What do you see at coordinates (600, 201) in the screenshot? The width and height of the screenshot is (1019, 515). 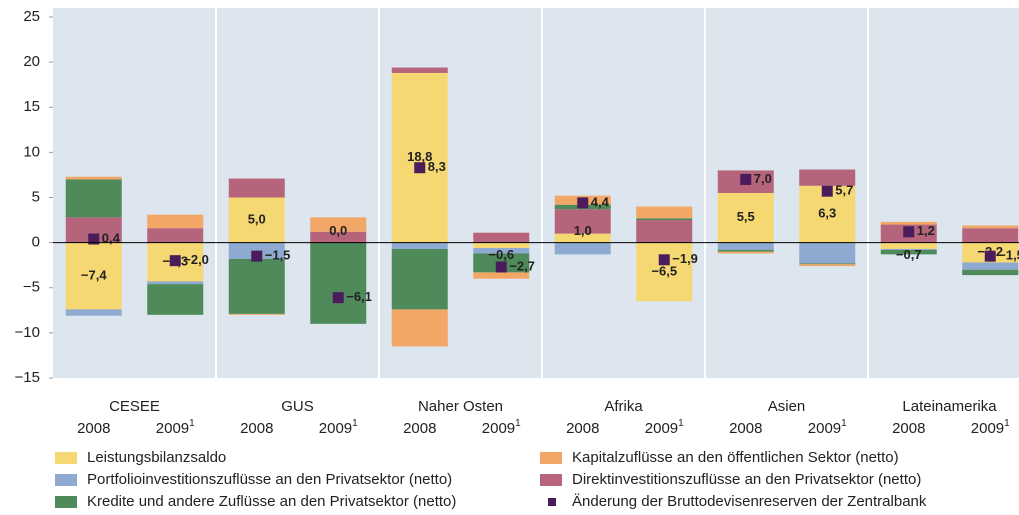 I see `value-label: 4,4` at bounding box center [600, 201].